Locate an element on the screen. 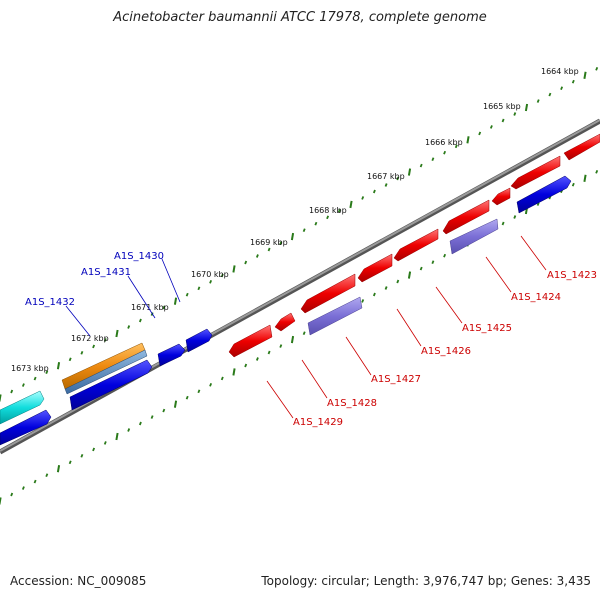 The width and height of the screenshot is (600, 600). kbp-label-1664: 1664 kbp is located at coordinates (560, 71).